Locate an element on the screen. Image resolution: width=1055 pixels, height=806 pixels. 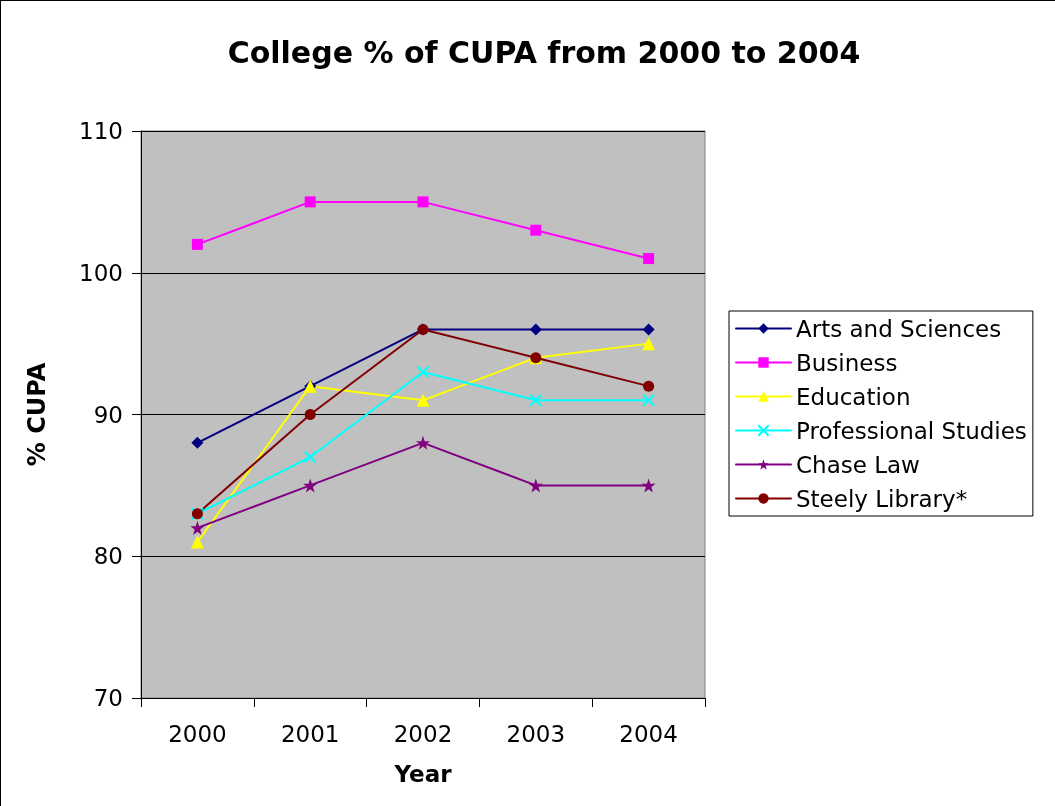
x-axis-title: Year is located at coordinates (423, 773).